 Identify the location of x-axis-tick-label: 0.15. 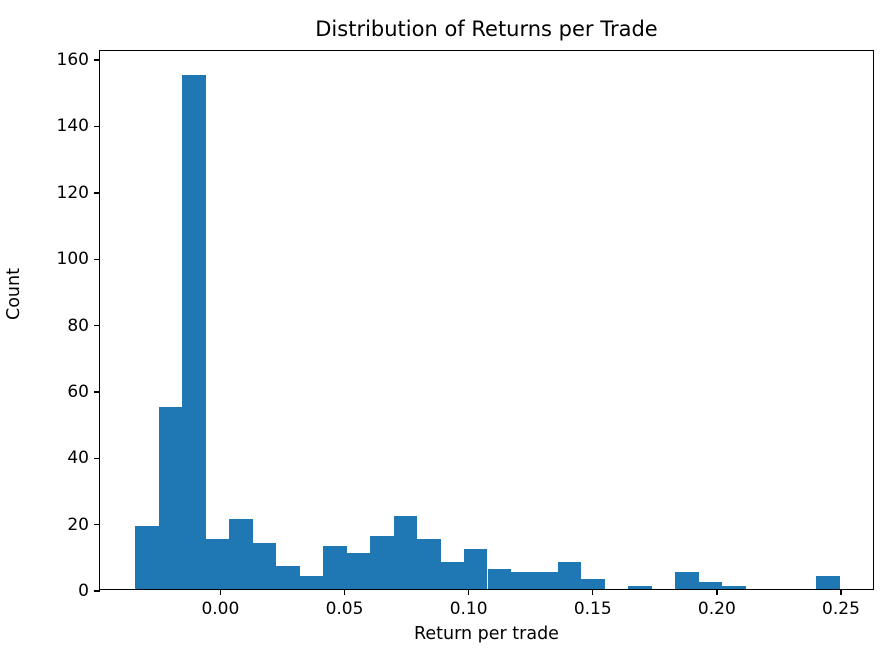
(592, 609).